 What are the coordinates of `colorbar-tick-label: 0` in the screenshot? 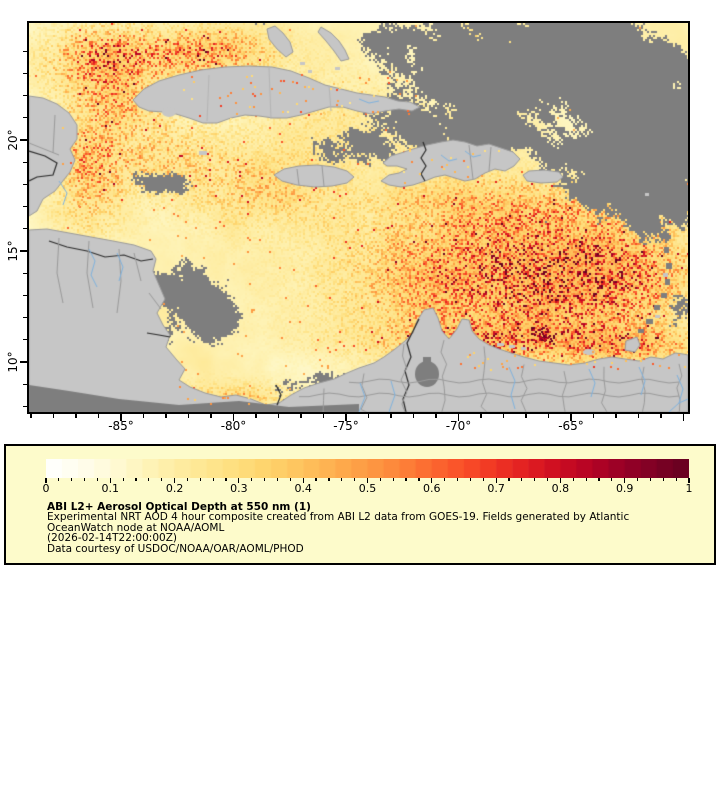 It's located at (46, 488).